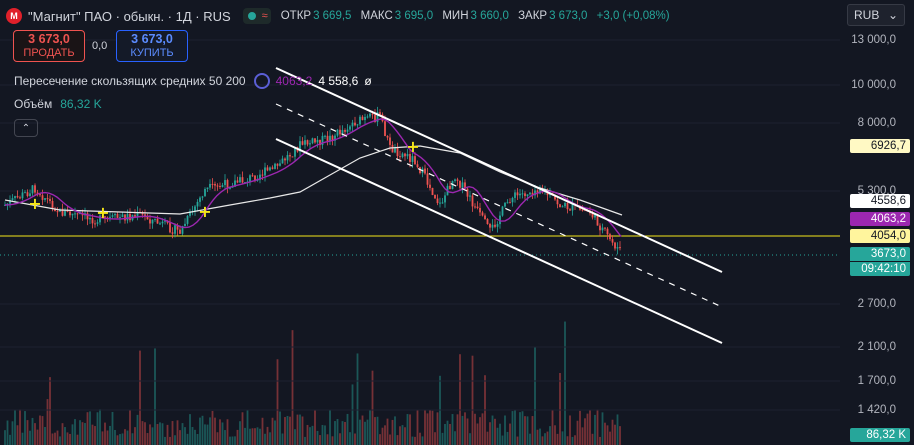 This screenshot has height=445, width=914. Describe the element at coordinates (49, 46) in the screenshot. I see `sell-button: 3 673,0 ПРОДАТЬ` at that location.